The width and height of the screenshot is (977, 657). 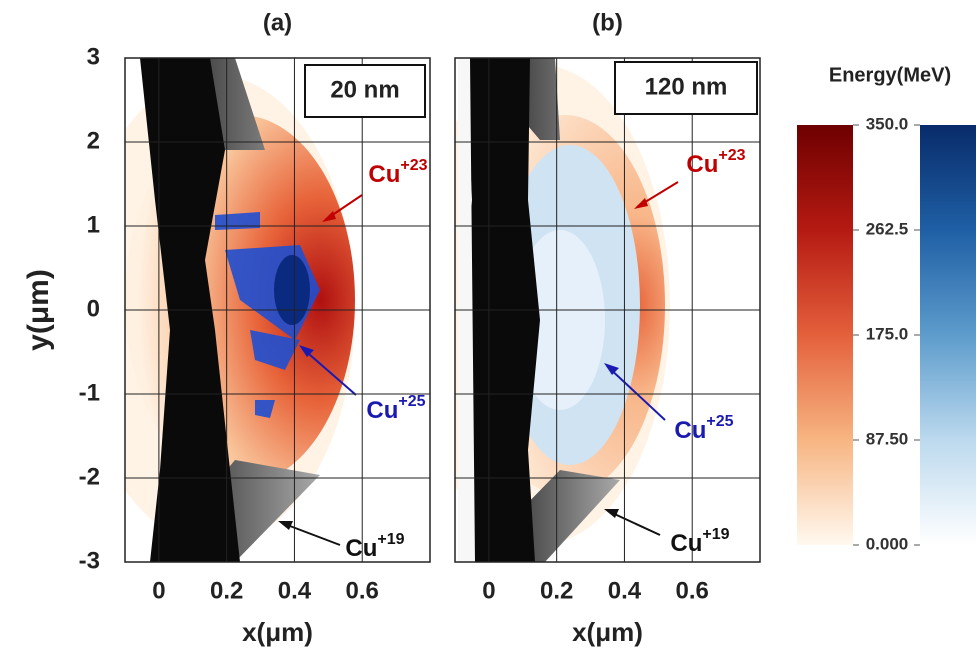 What do you see at coordinates (89, 560) in the screenshot?
I see `y-tick-label: -3` at bounding box center [89, 560].